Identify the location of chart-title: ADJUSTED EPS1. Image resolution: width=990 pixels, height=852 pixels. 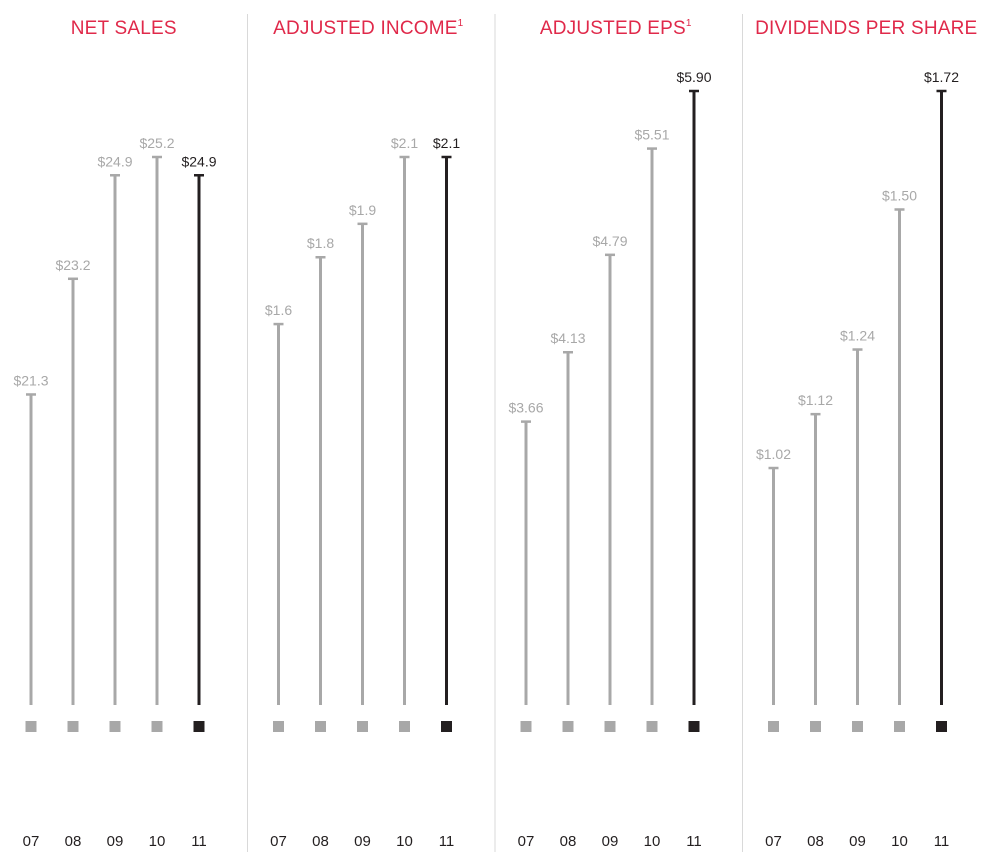
(616, 28).